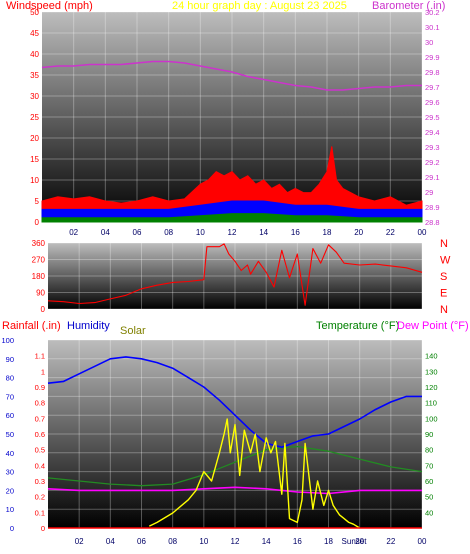  What do you see at coordinates (422, 541) in the screenshot?
I see `x-tick-label: 00` at bounding box center [422, 541].